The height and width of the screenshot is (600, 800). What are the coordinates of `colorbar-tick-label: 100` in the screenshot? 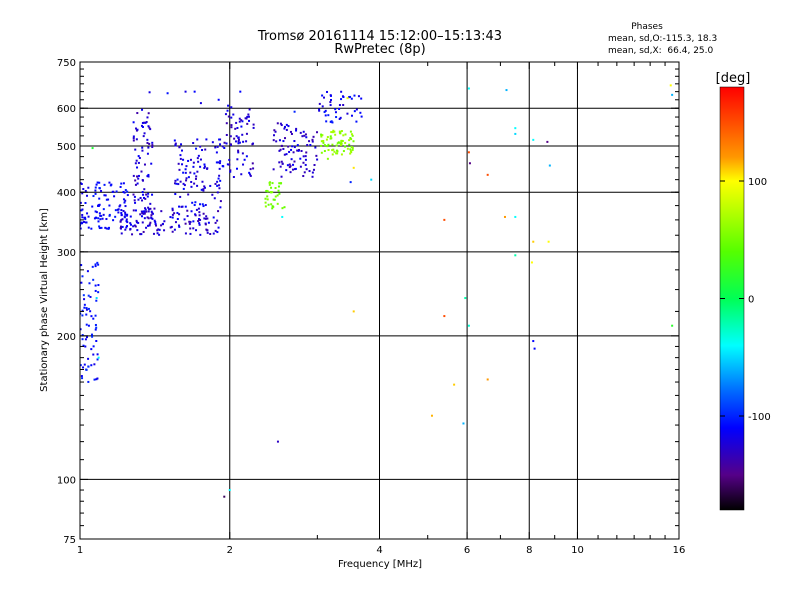 It's located at (757, 182).